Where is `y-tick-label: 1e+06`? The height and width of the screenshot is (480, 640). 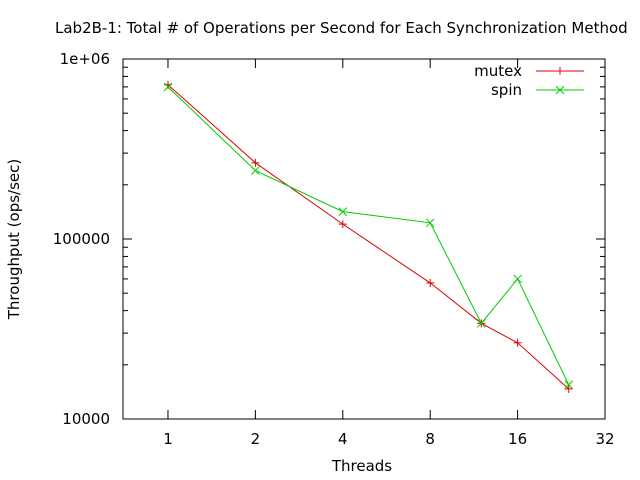 y-tick-label: 1e+06 is located at coordinates (85, 59).